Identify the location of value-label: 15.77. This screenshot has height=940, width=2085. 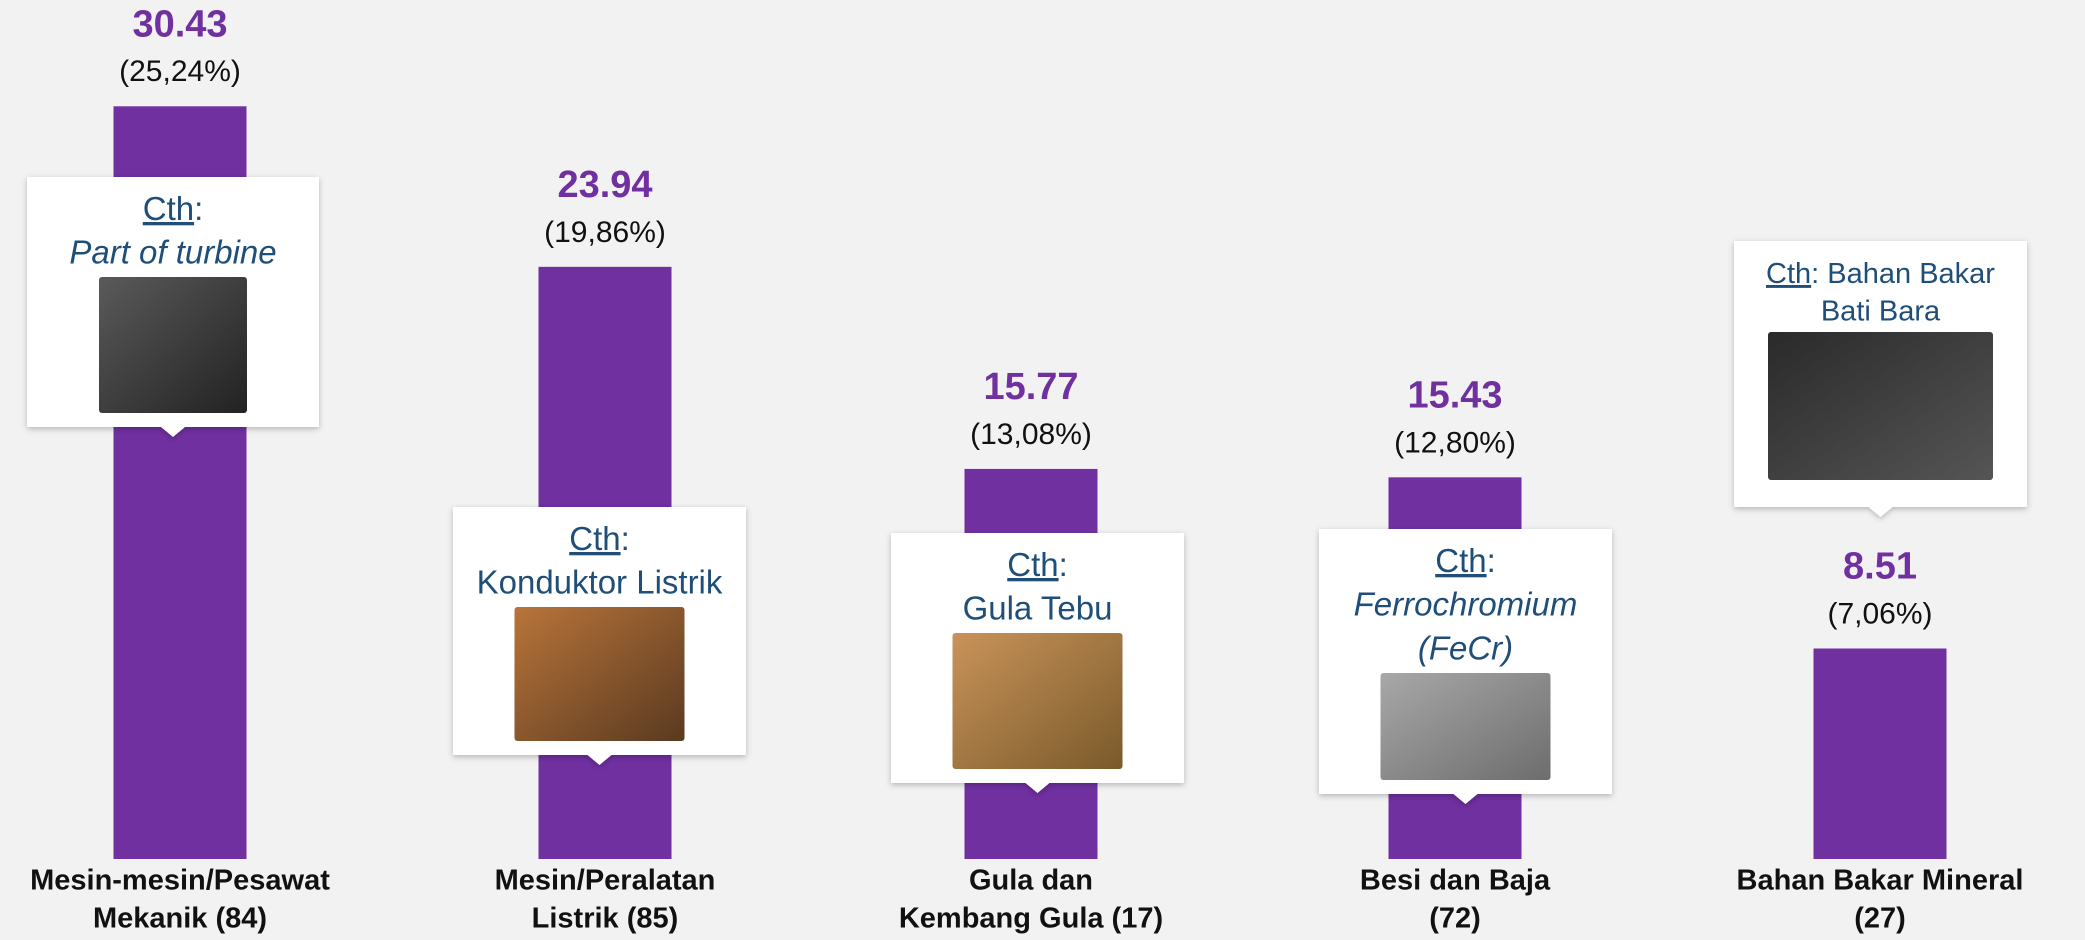
(1030, 387).